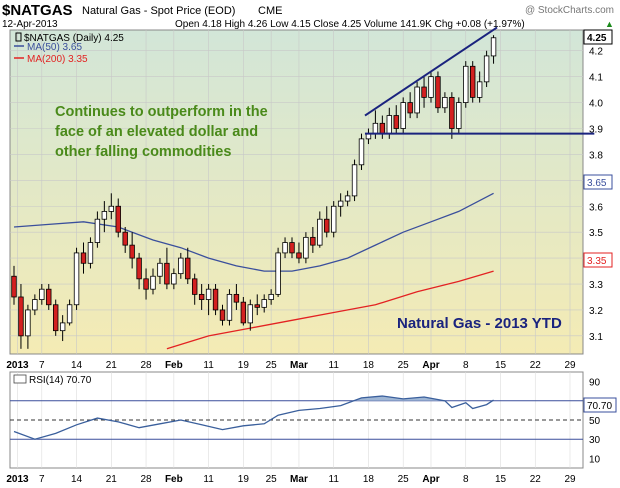 The image size is (620, 488). I want to click on ma200-line, so click(330, 310).